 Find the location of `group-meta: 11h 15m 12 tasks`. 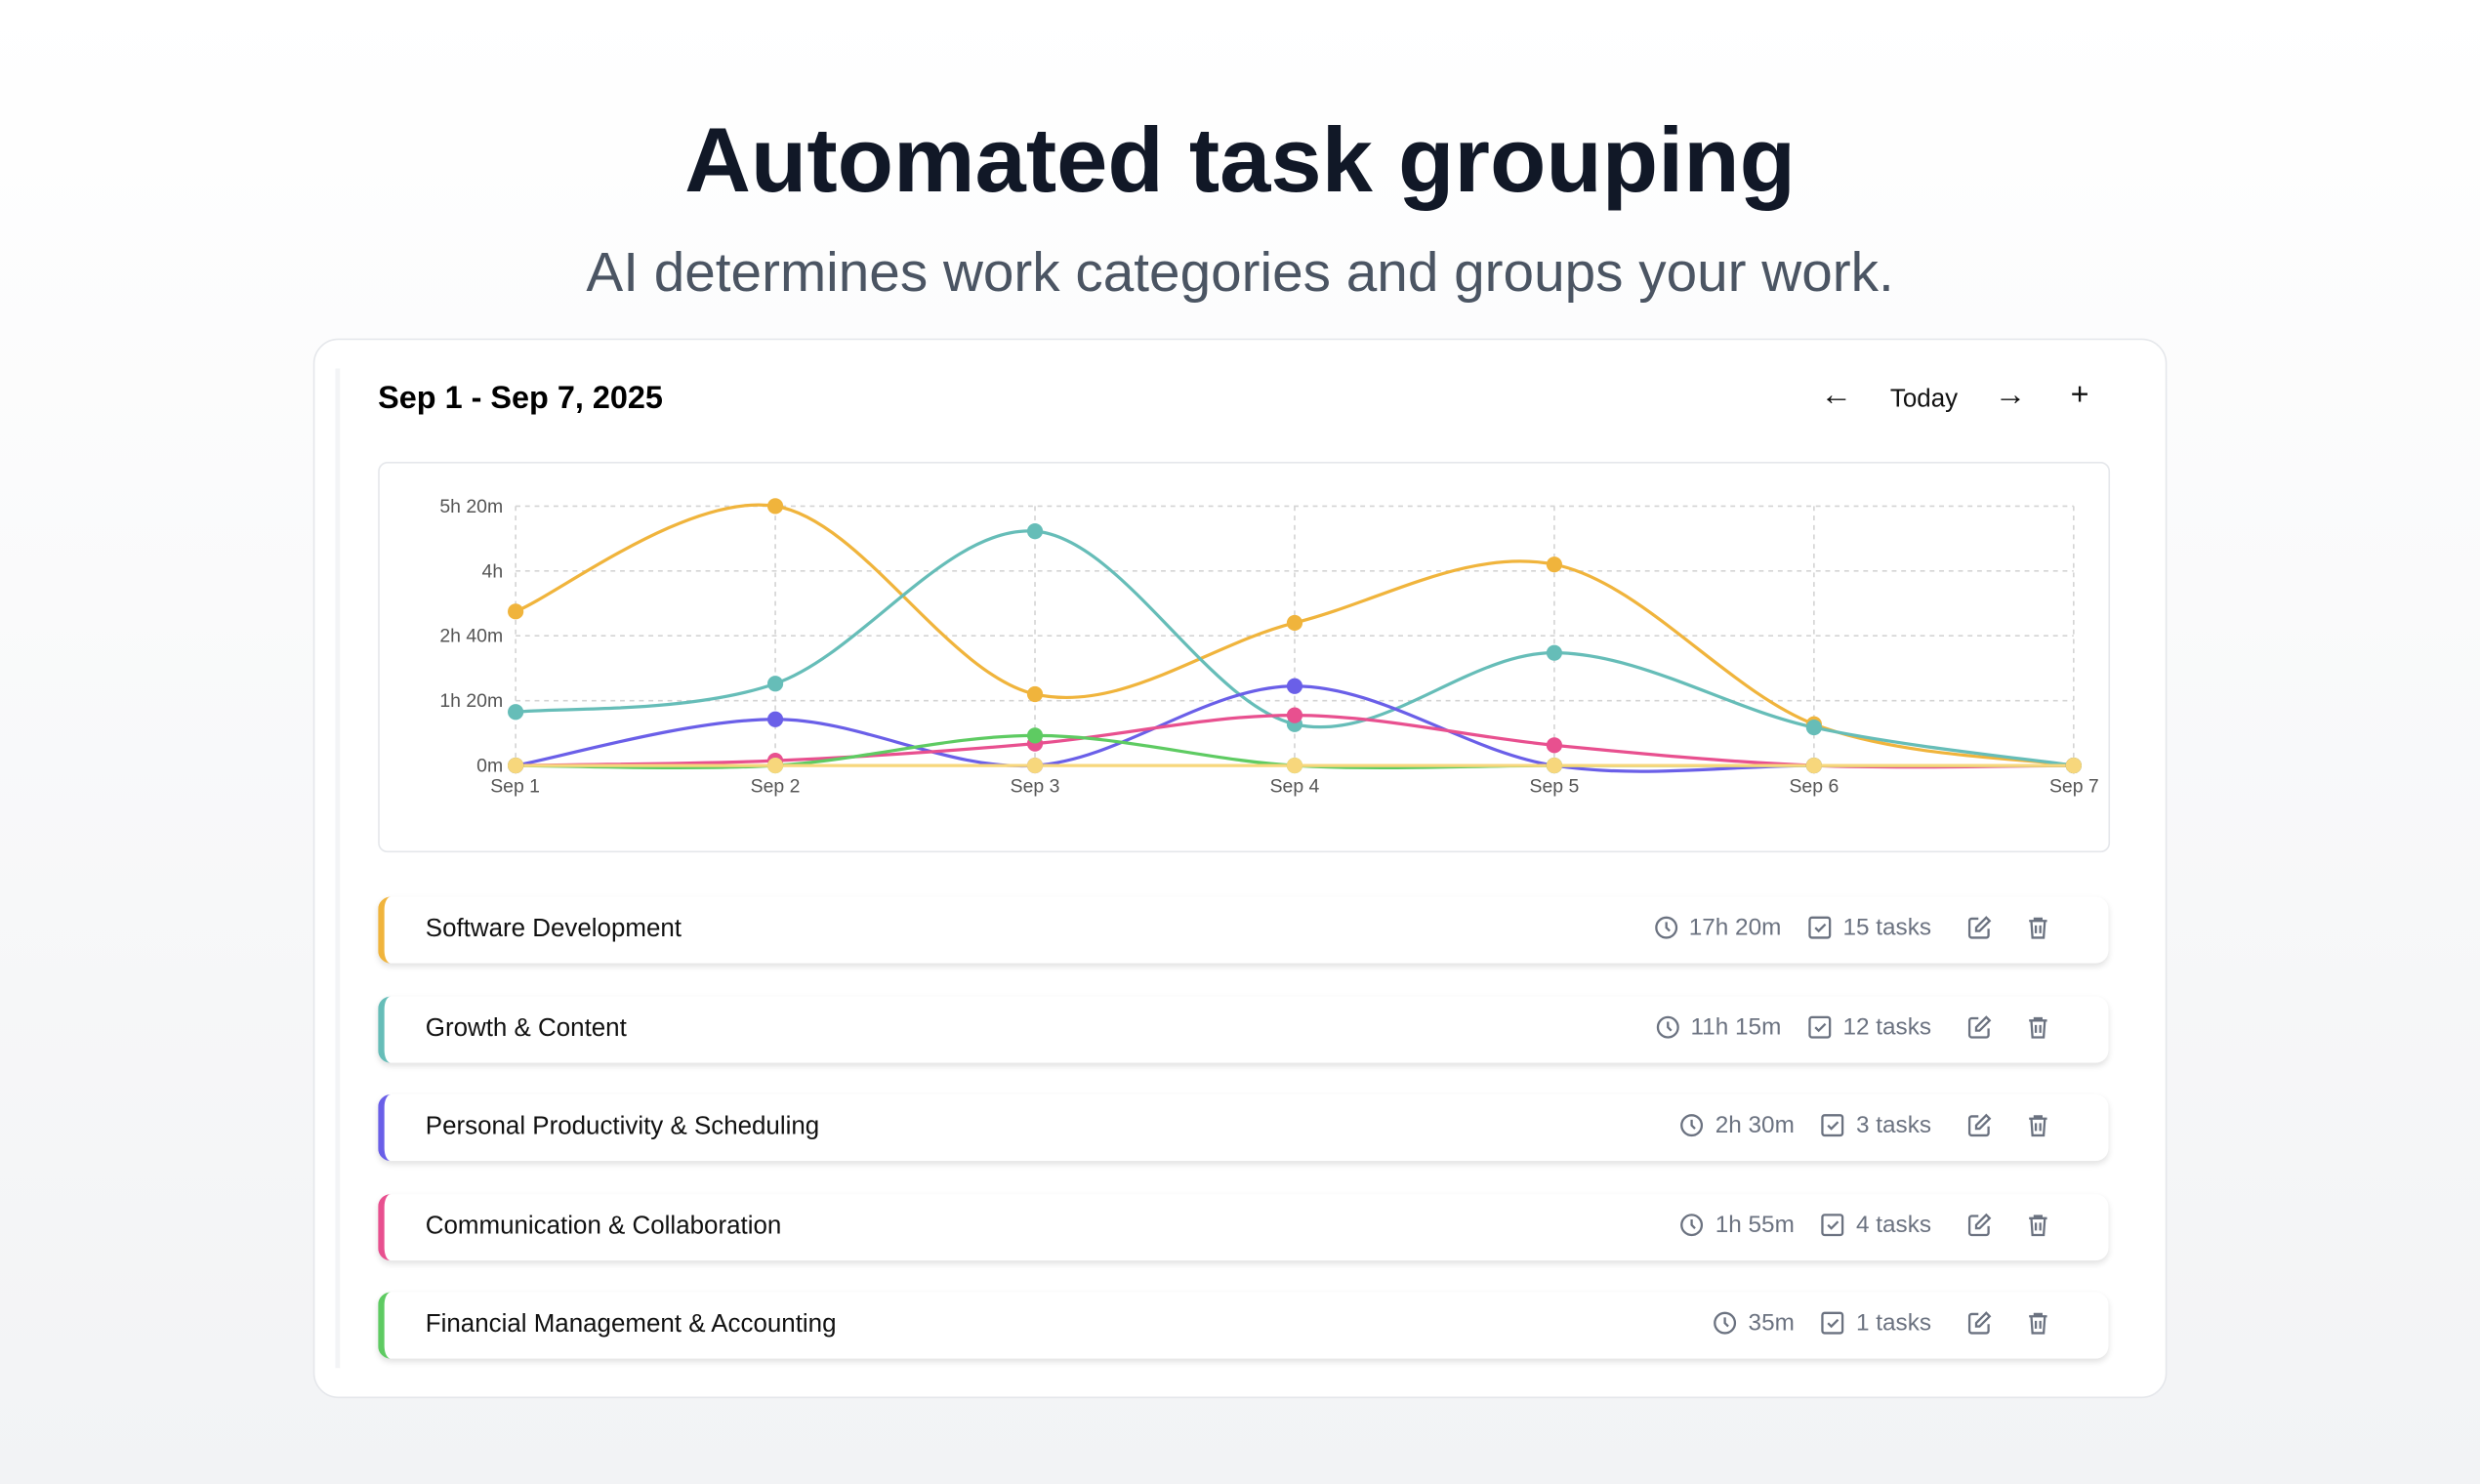

group-meta: 11h 15m 12 tasks is located at coordinates (1853, 1027).